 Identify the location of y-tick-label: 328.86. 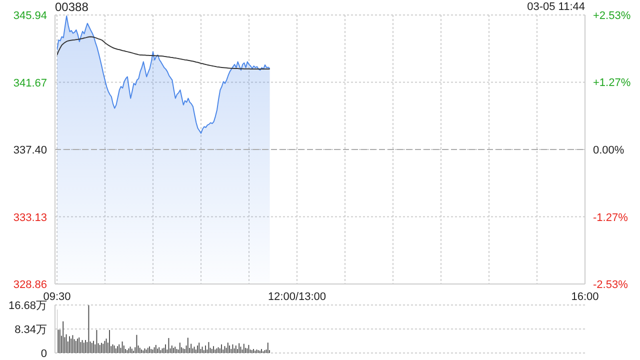
(30, 285).